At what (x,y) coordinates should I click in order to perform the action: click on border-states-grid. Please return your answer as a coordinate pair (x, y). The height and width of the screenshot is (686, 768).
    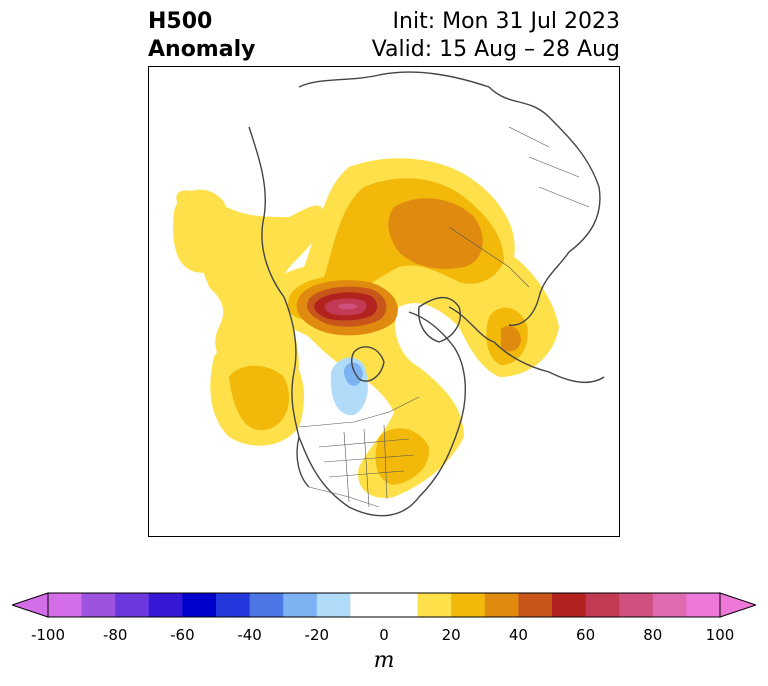
    Looking at the image, I should click on (366, 466).